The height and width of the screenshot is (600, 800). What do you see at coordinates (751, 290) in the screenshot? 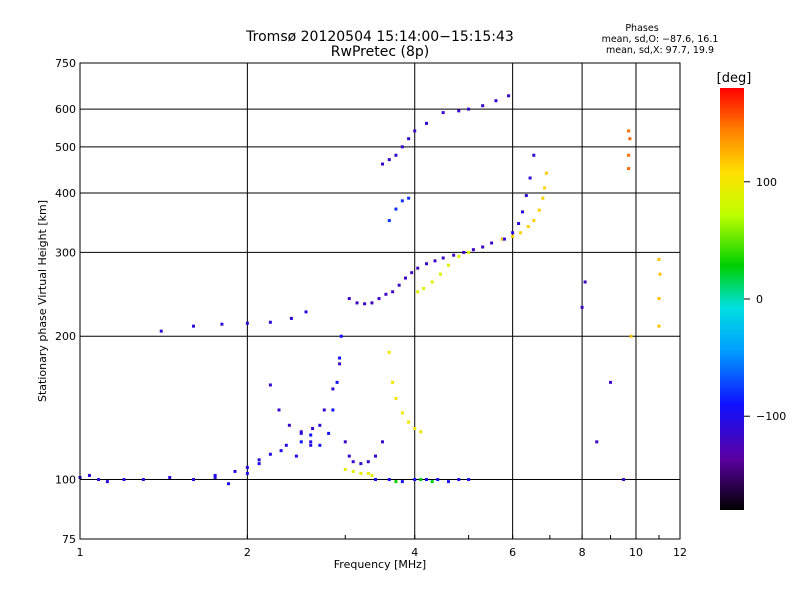
I see `colorbar: [deg] 100 0 −100` at bounding box center [751, 290].